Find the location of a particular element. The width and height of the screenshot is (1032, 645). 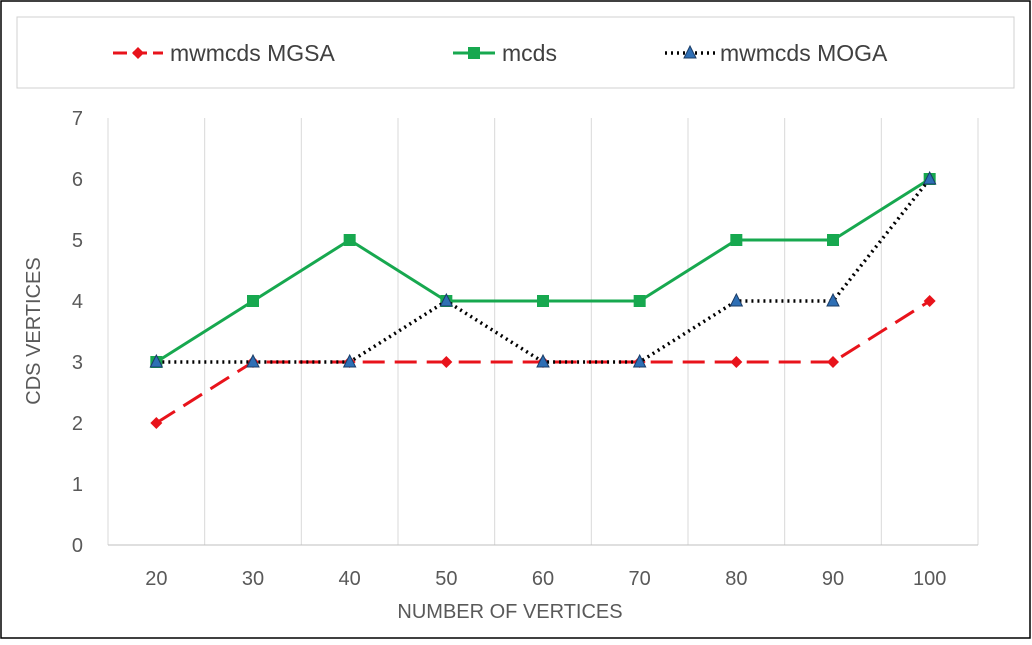

legend: mwmcds MGSA mcds mwmcds MOGA is located at coordinates (500, 53).